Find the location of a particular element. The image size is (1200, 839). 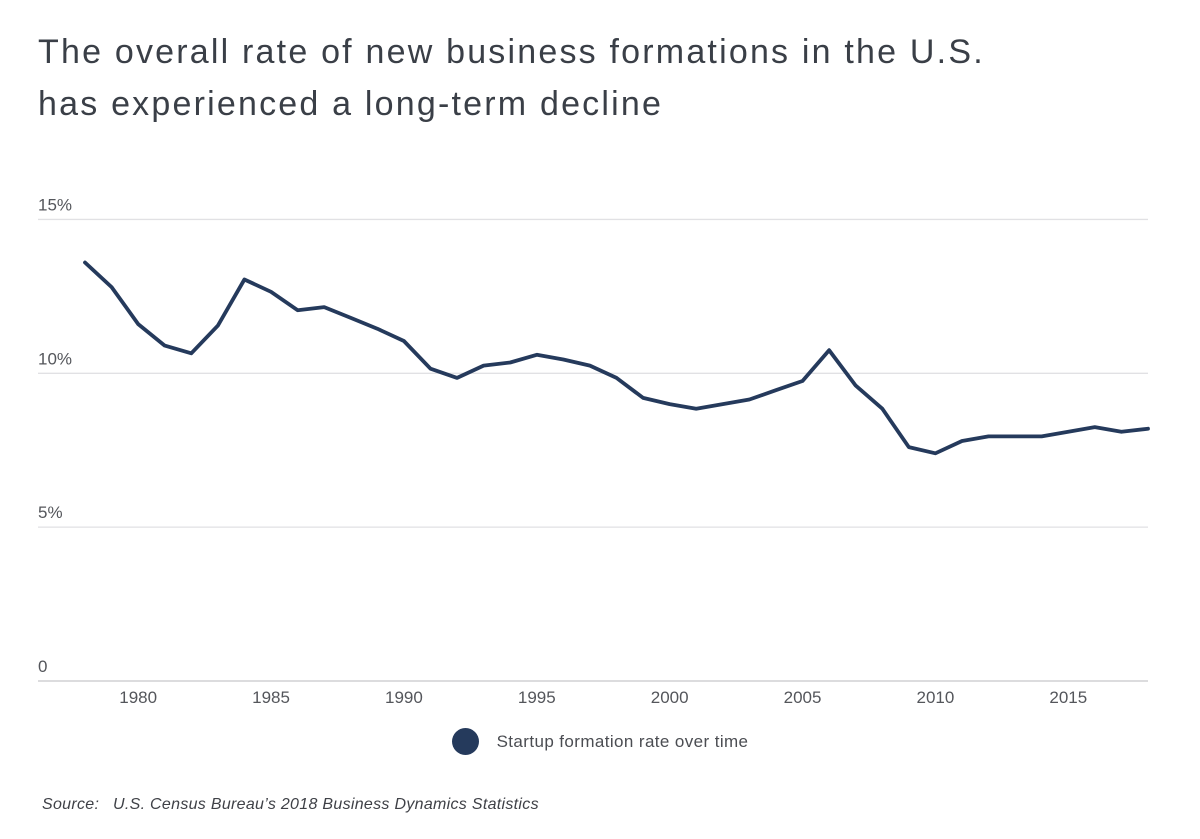

x-tick-label: 2005 is located at coordinates (803, 697).